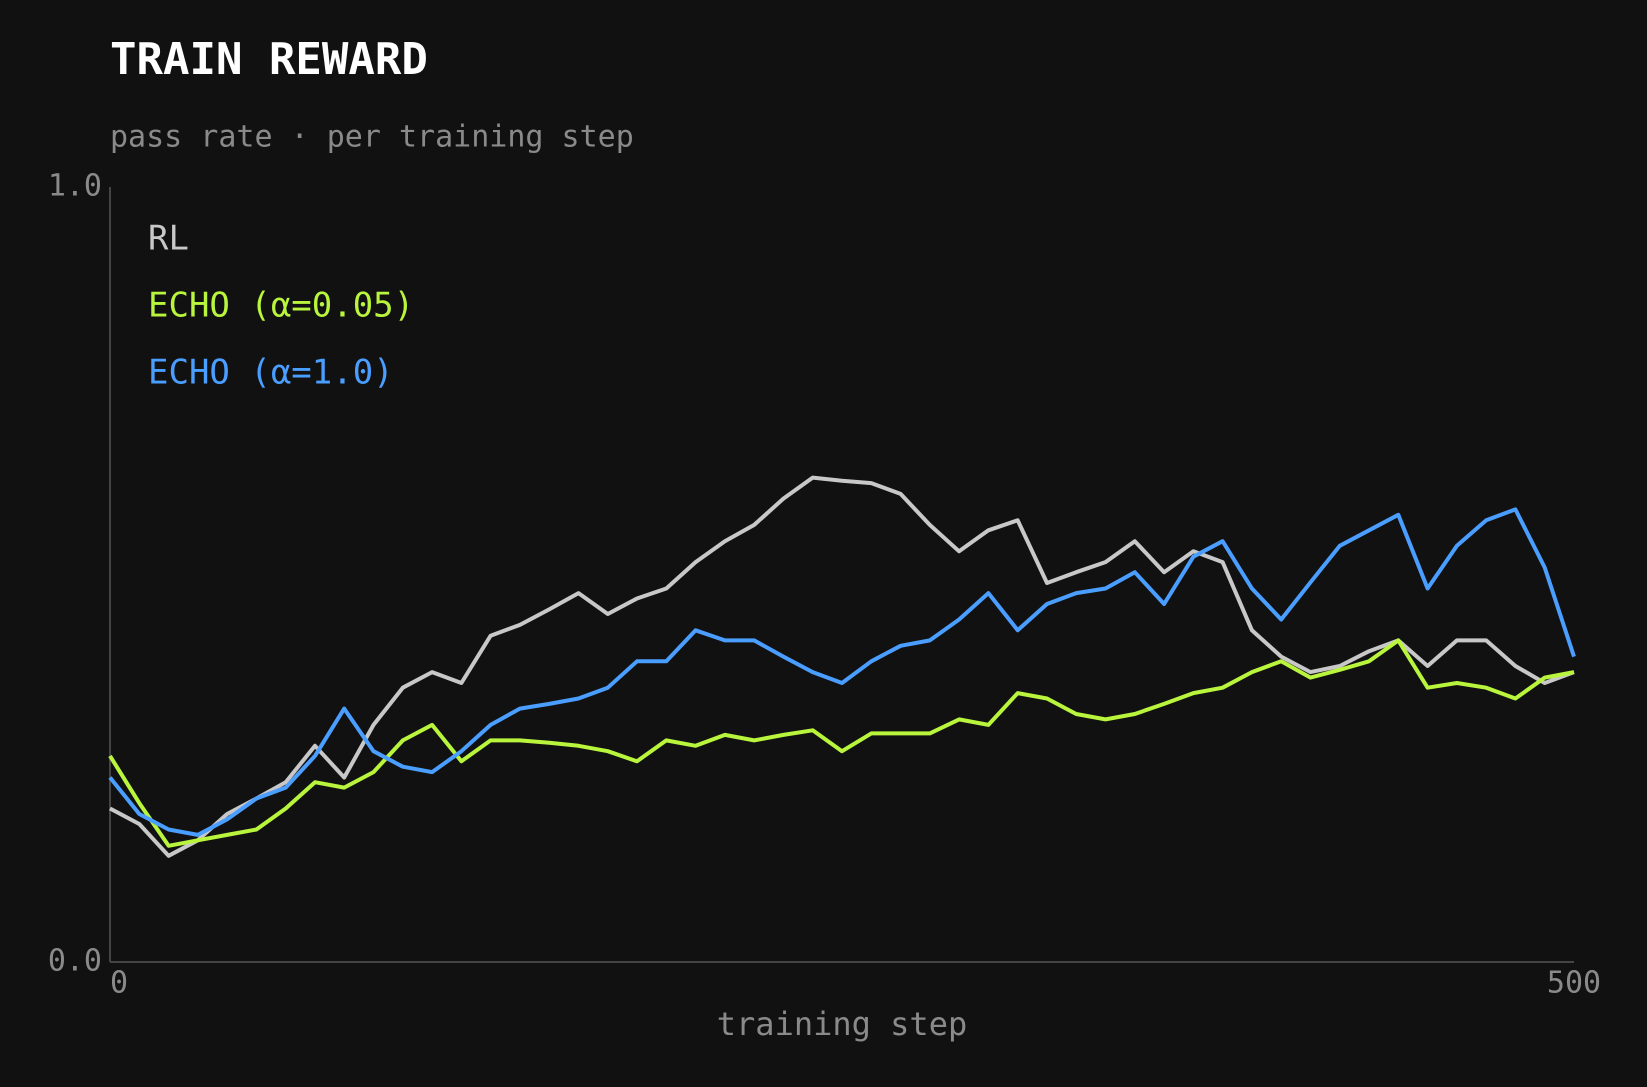  What do you see at coordinates (168, 239) in the screenshot?
I see `legend-entry: RL` at bounding box center [168, 239].